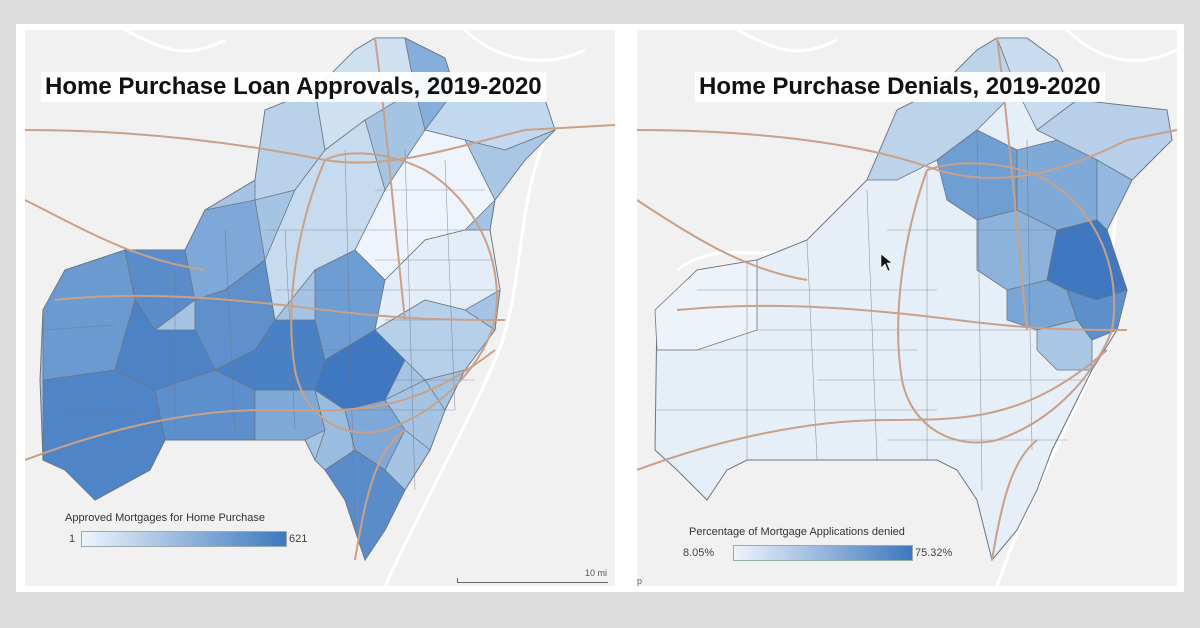 The image size is (1200, 628). I want to click on approvals-legend-max: 621, so click(298, 539).